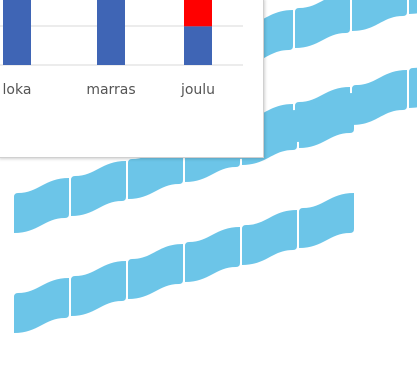 The height and width of the screenshot is (365, 417). I want to click on x-tick-label-joulu: joulu, so click(197, 90).